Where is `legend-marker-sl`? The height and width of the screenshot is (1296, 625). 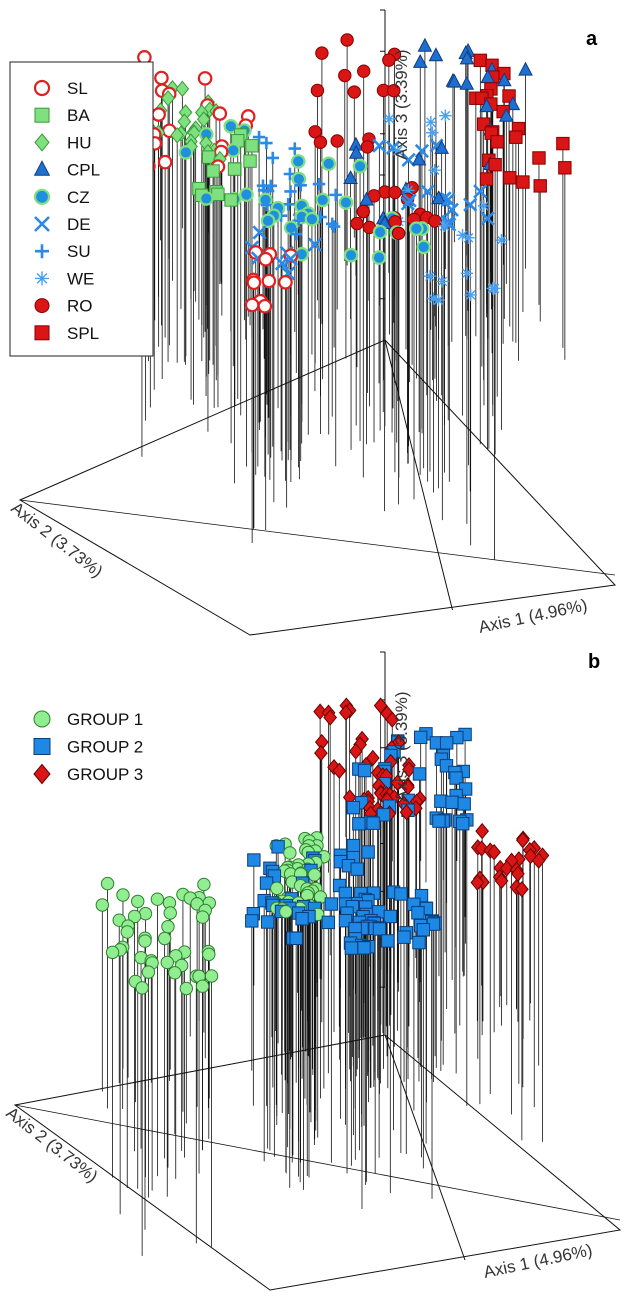 legend-marker-sl is located at coordinates (42, 88).